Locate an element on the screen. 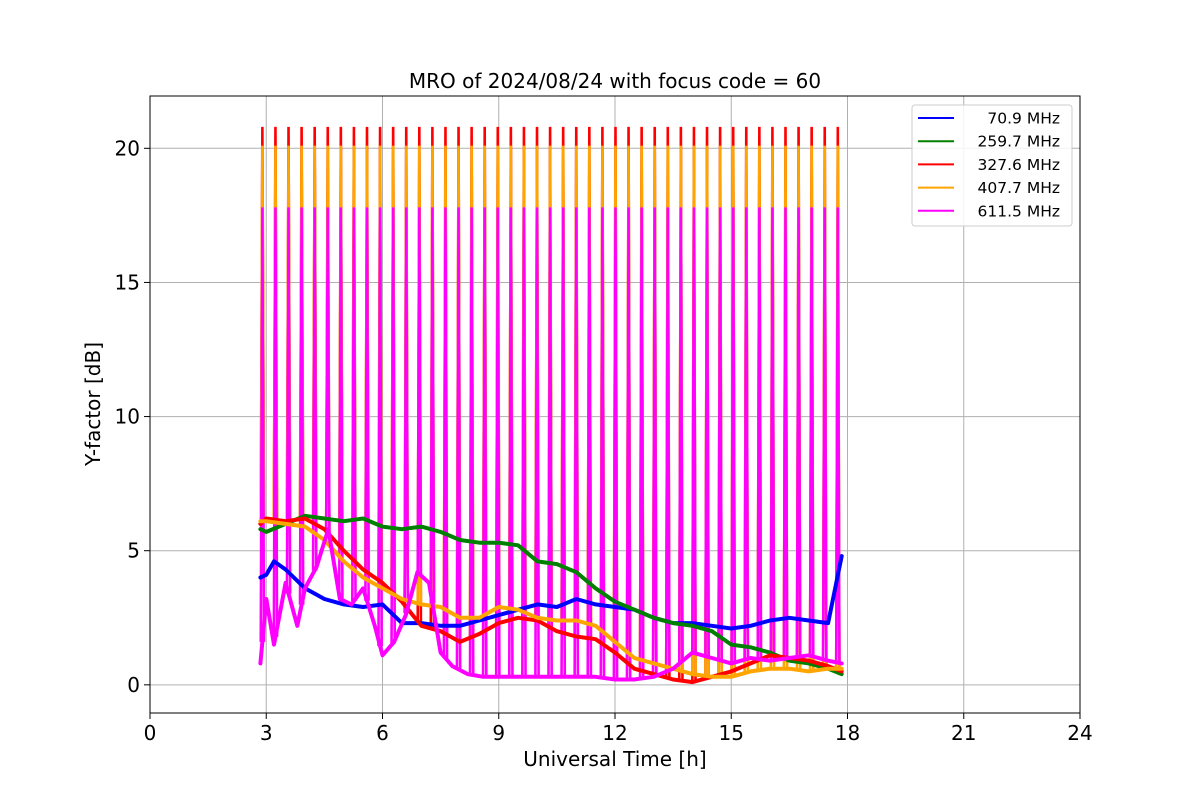 This screenshot has width=1200, height=800. y-axis-ticks: 0 5 10 15 20 is located at coordinates (132, 416).